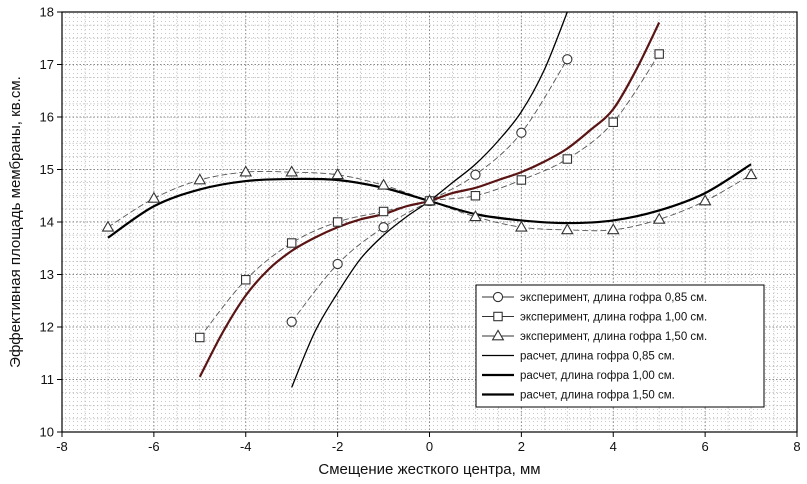 The height and width of the screenshot is (484, 807). Describe the element at coordinates (498, 316) in the screenshot. I see `legend-square-marker` at that location.